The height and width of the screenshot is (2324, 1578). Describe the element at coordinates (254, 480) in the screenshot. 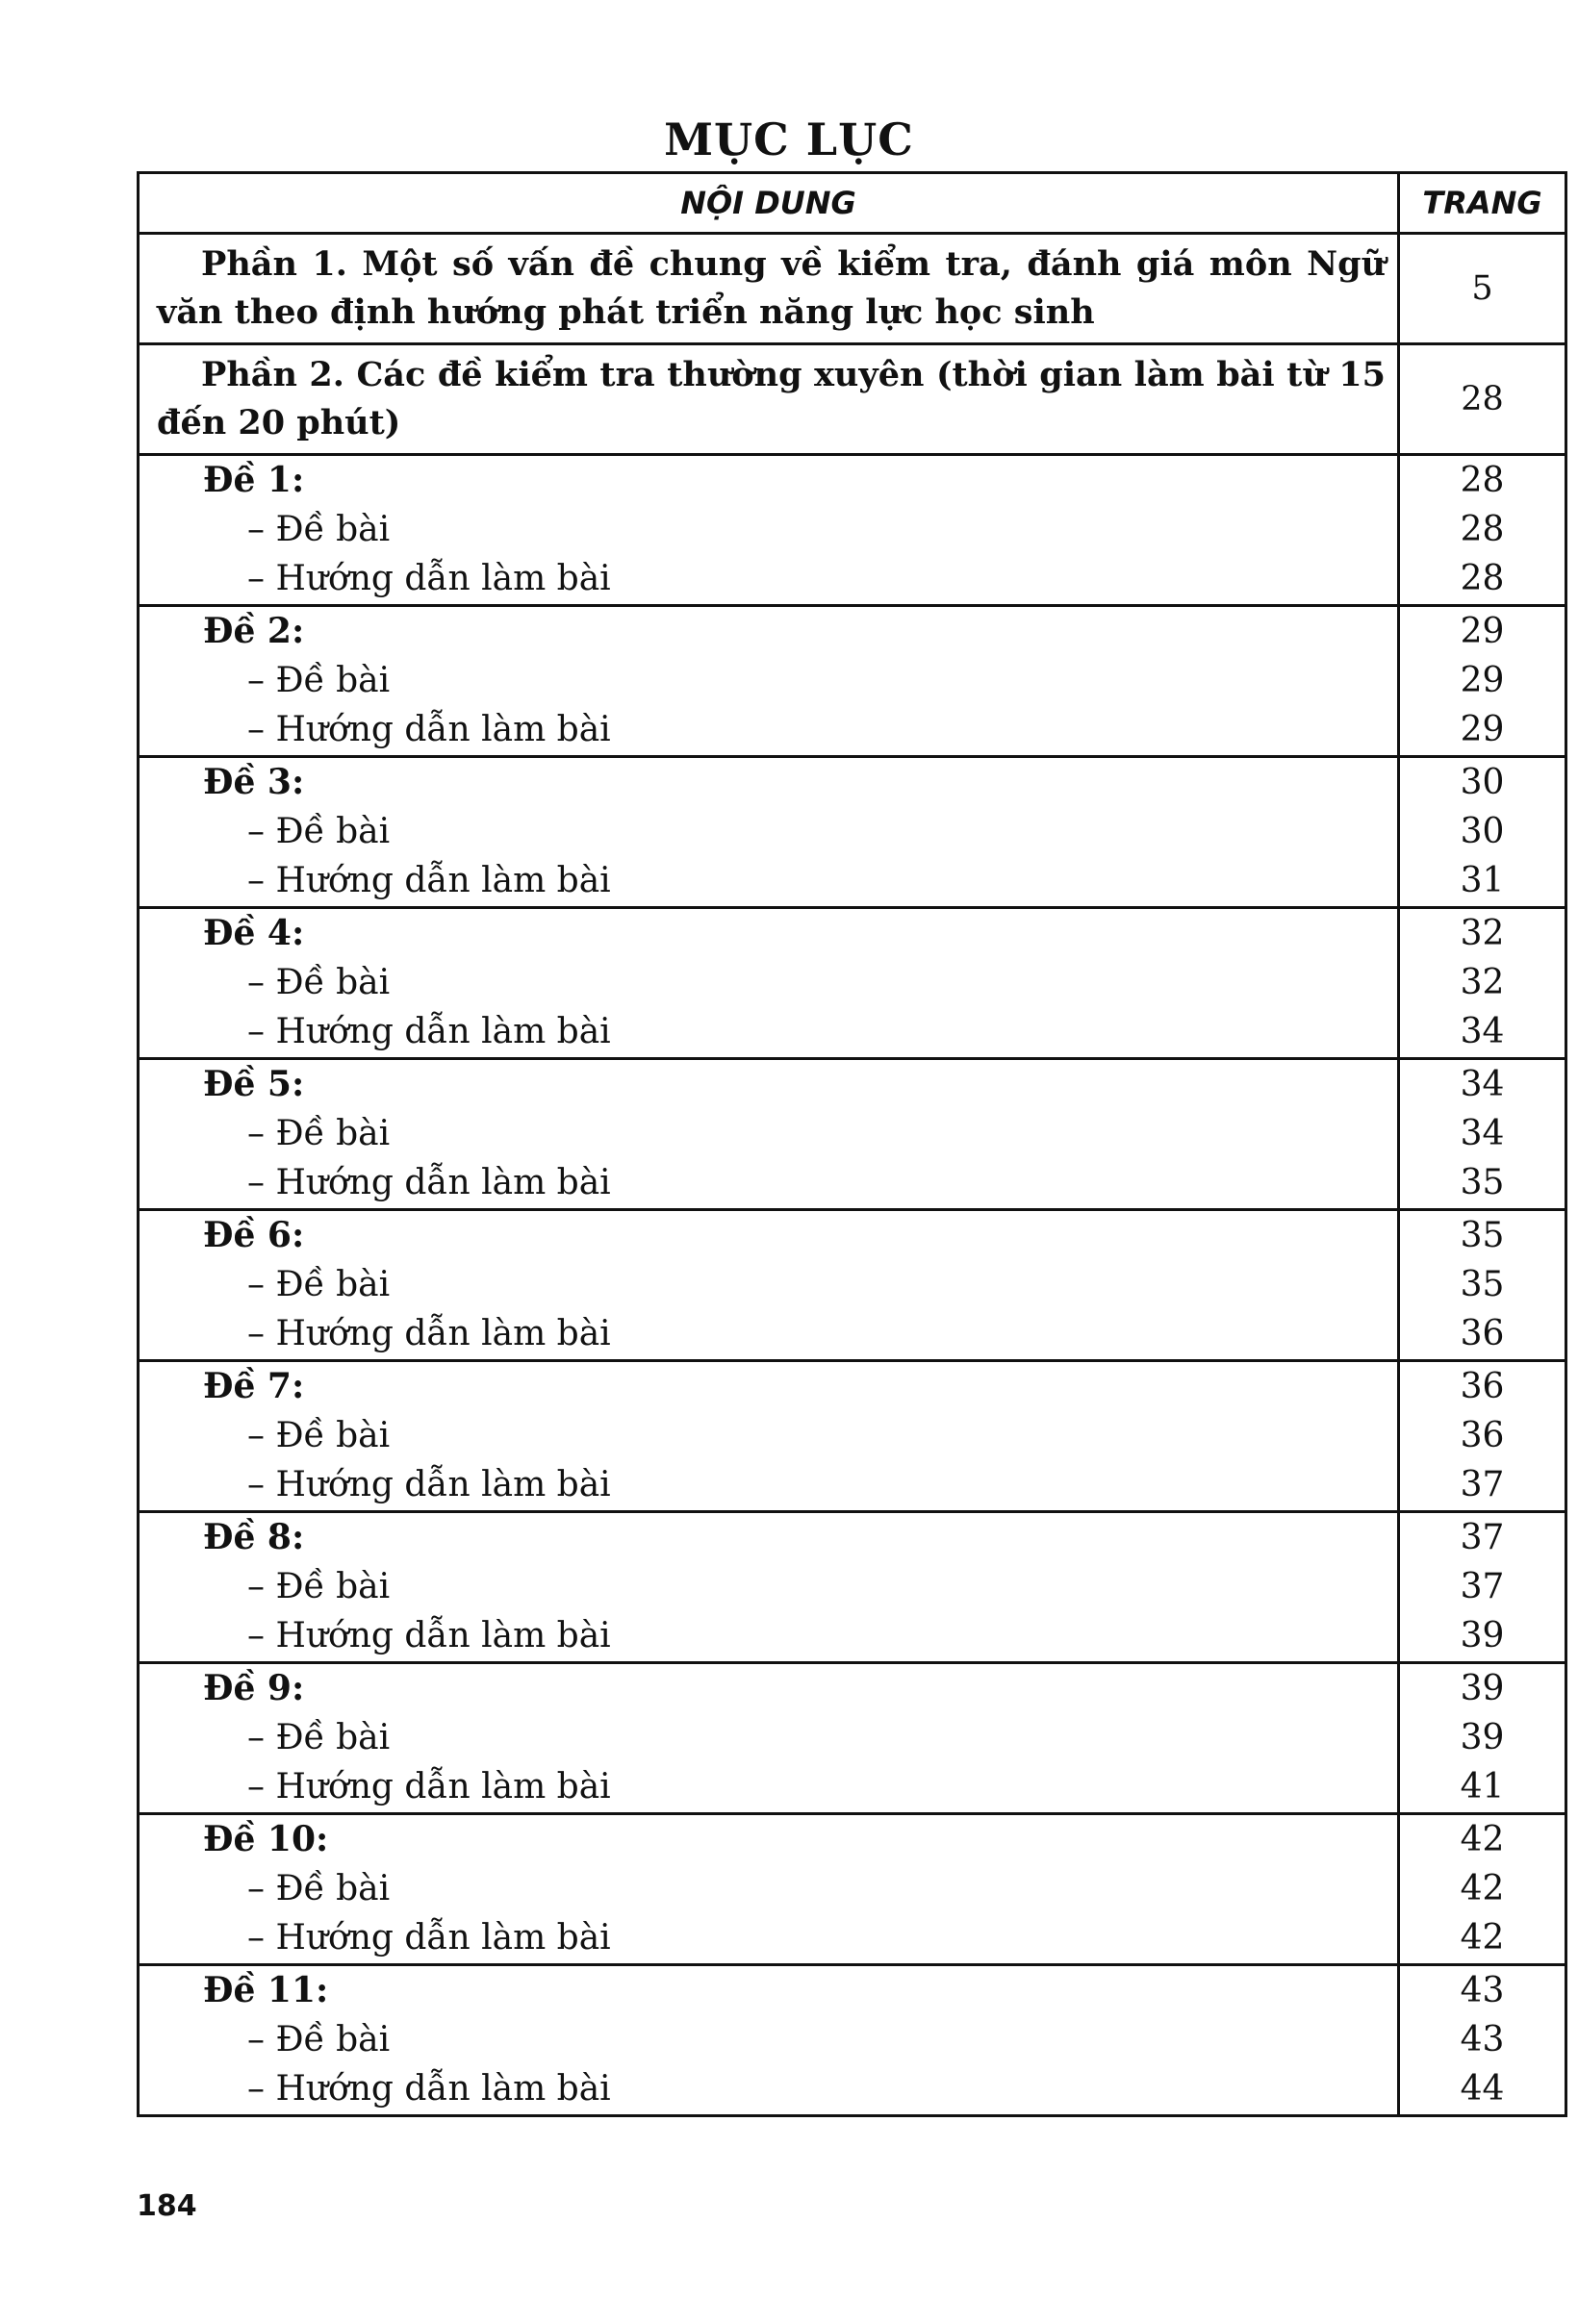

I see `exam-title: Đề 1:` at that location.